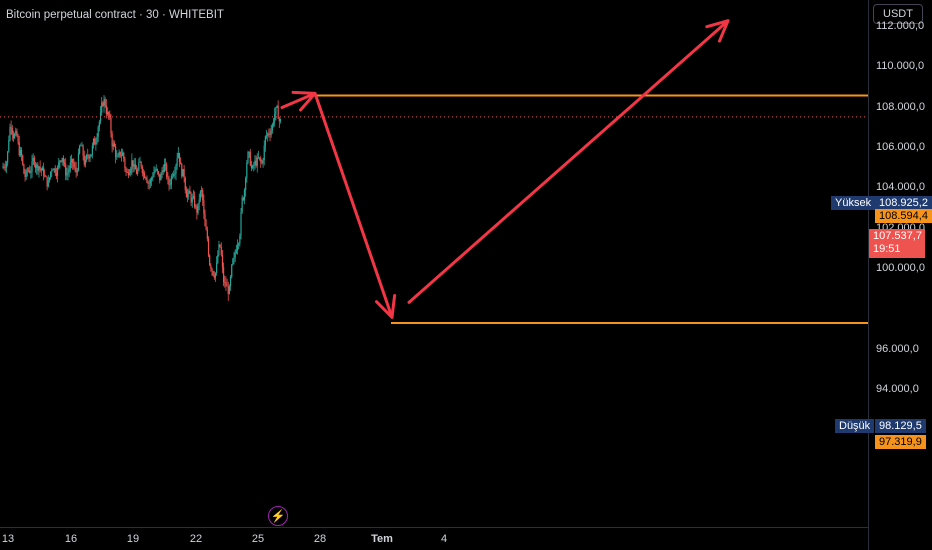 This screenshot has height=550, width=932. I want to click on price-tick-label: 108.000,0, so click(900, 106).